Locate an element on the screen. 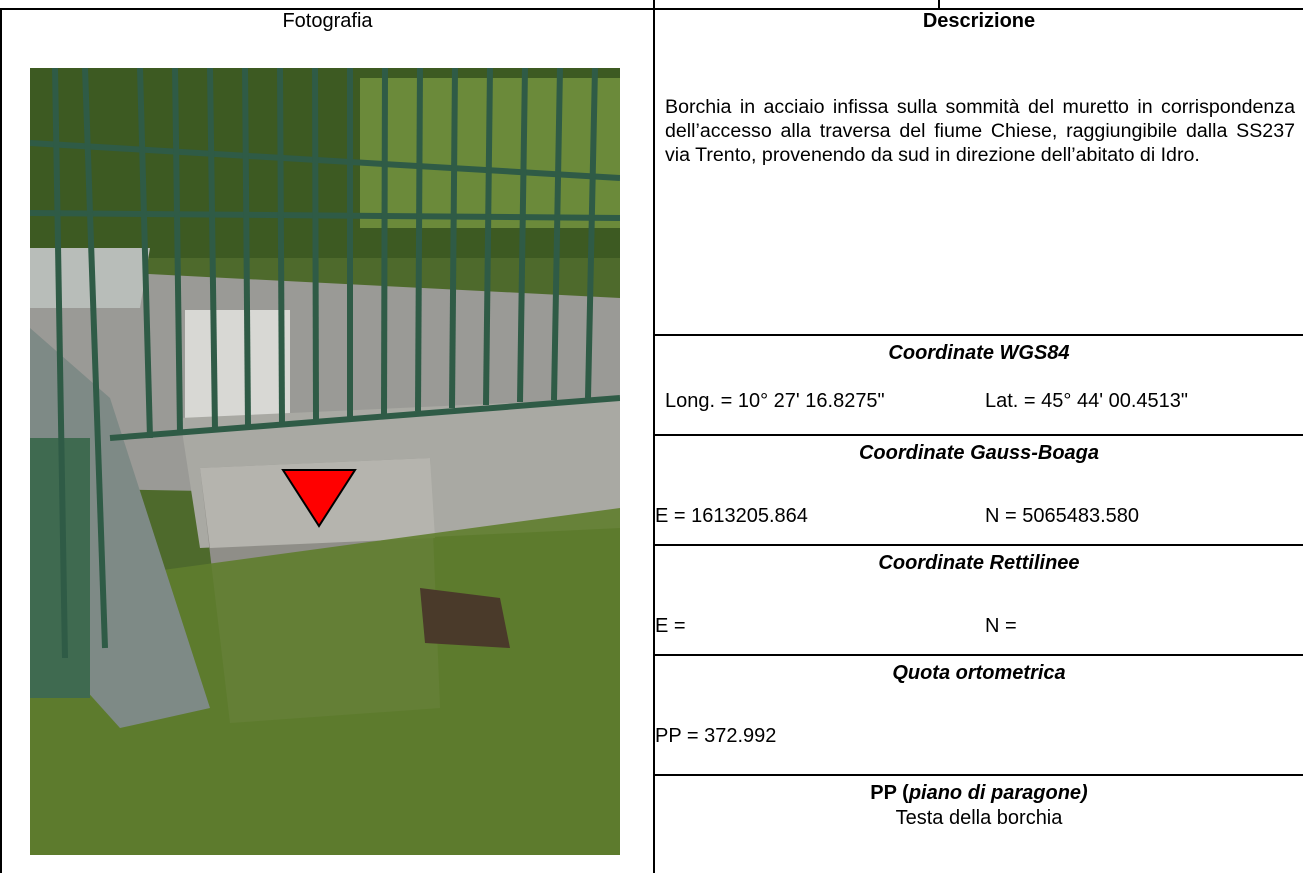 The width and height of the screenshot is (1303, 873). value: N = is located at coordinates (1001, 626).